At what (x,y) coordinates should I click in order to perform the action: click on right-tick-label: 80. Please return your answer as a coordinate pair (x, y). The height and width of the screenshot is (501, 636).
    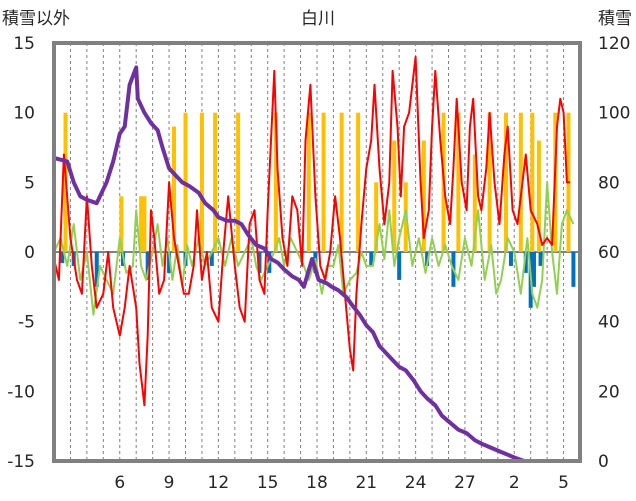
    Looking at the image, I should click on (609, 183).